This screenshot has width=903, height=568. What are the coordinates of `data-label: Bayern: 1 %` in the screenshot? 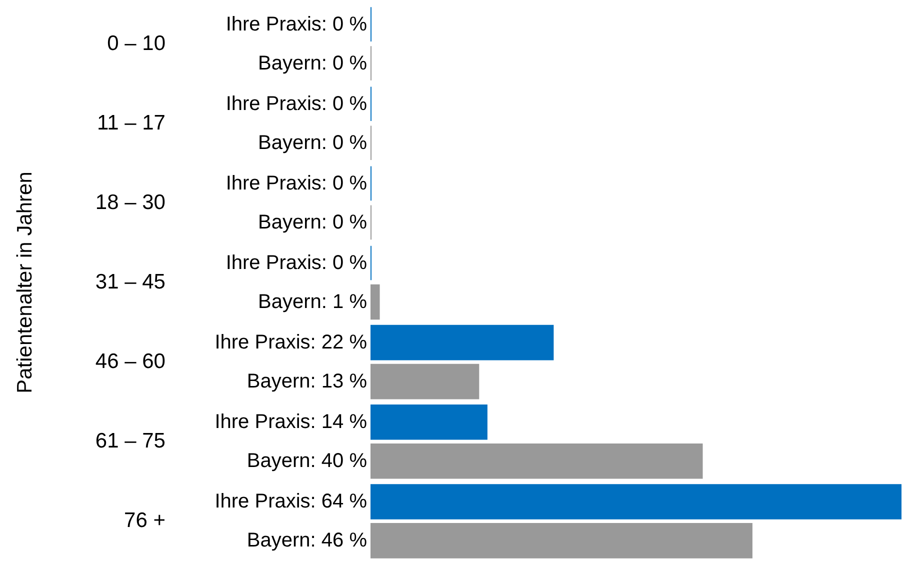 It's located at (313, 301).